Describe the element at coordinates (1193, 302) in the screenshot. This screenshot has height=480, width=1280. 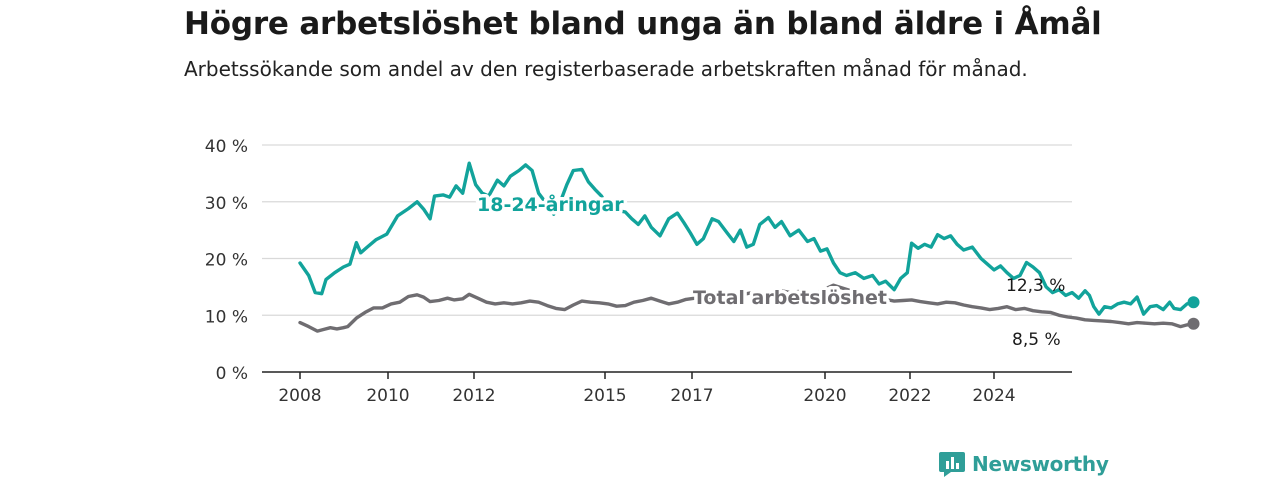
I see `youth-end-point` at that location.